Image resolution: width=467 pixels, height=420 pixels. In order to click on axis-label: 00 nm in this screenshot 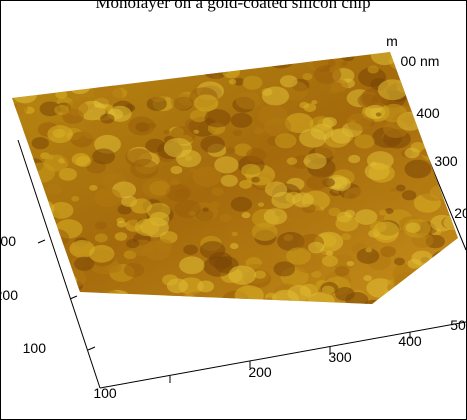, I will do `click(420, 61)`.